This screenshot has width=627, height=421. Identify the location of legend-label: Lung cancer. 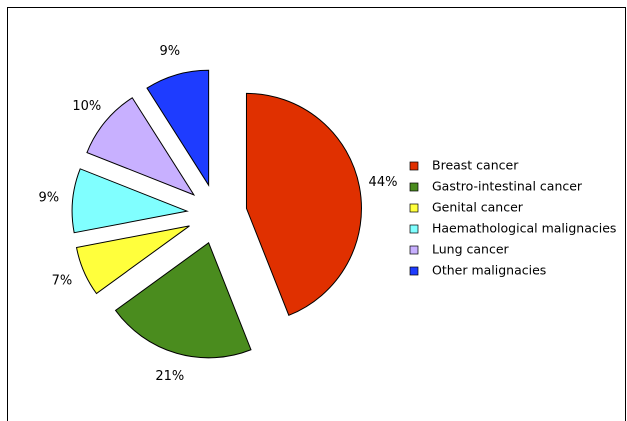
(471, 249).